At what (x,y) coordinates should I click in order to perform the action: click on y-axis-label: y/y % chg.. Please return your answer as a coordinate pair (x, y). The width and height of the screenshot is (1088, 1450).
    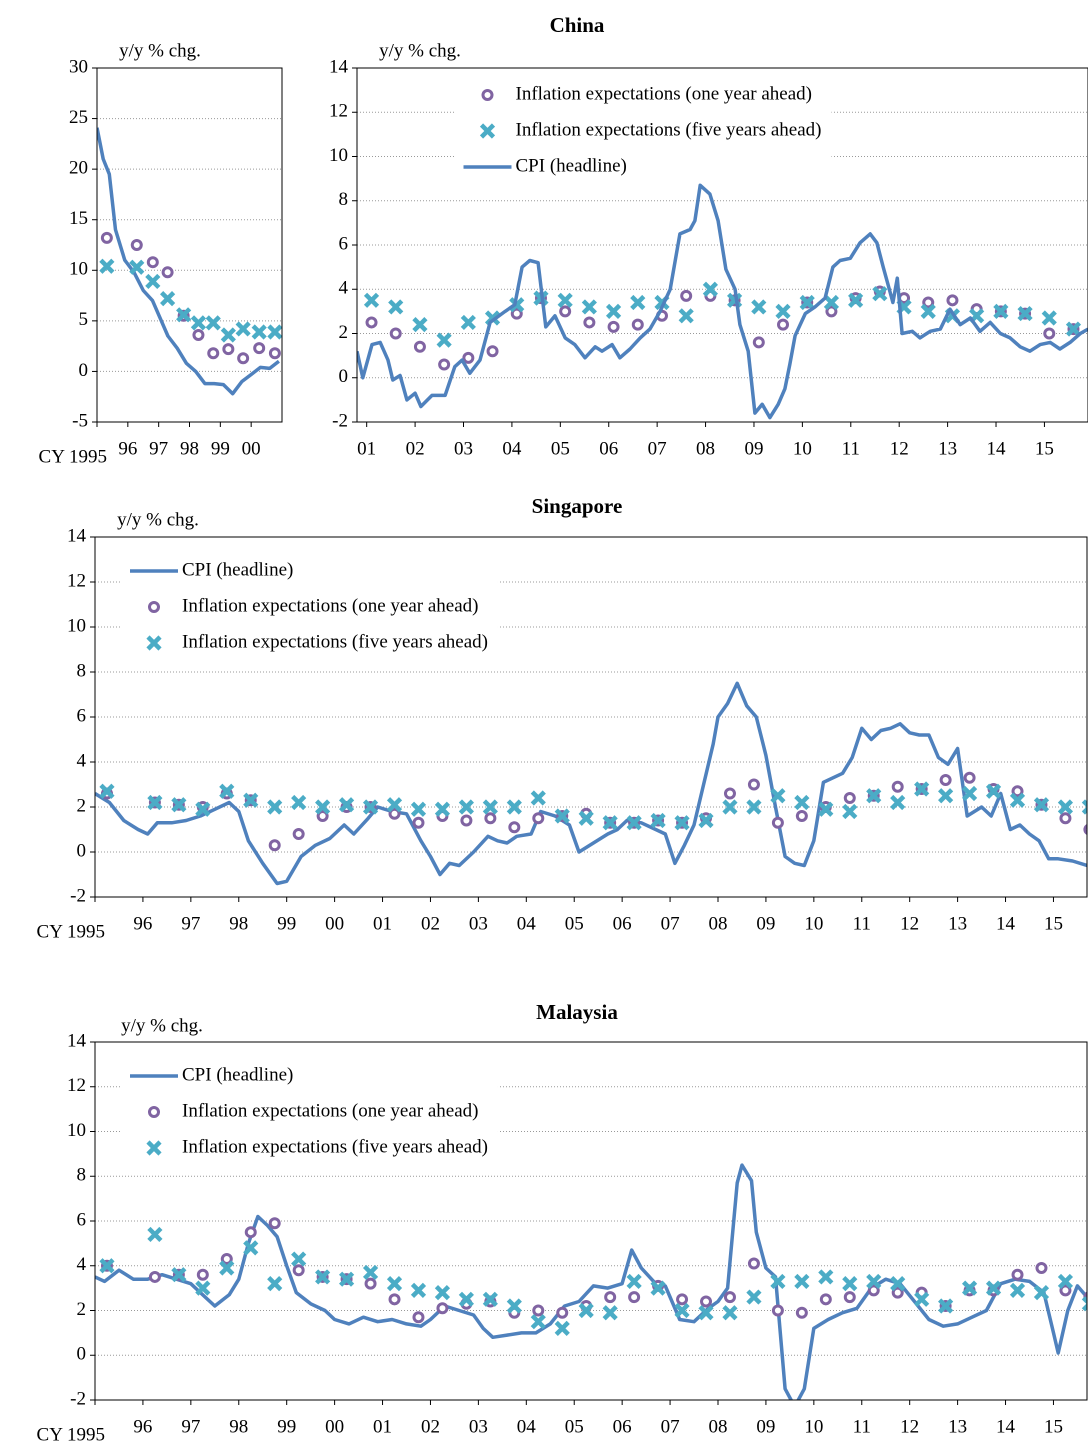
    Looking at the image, I should click on (162, 1025).